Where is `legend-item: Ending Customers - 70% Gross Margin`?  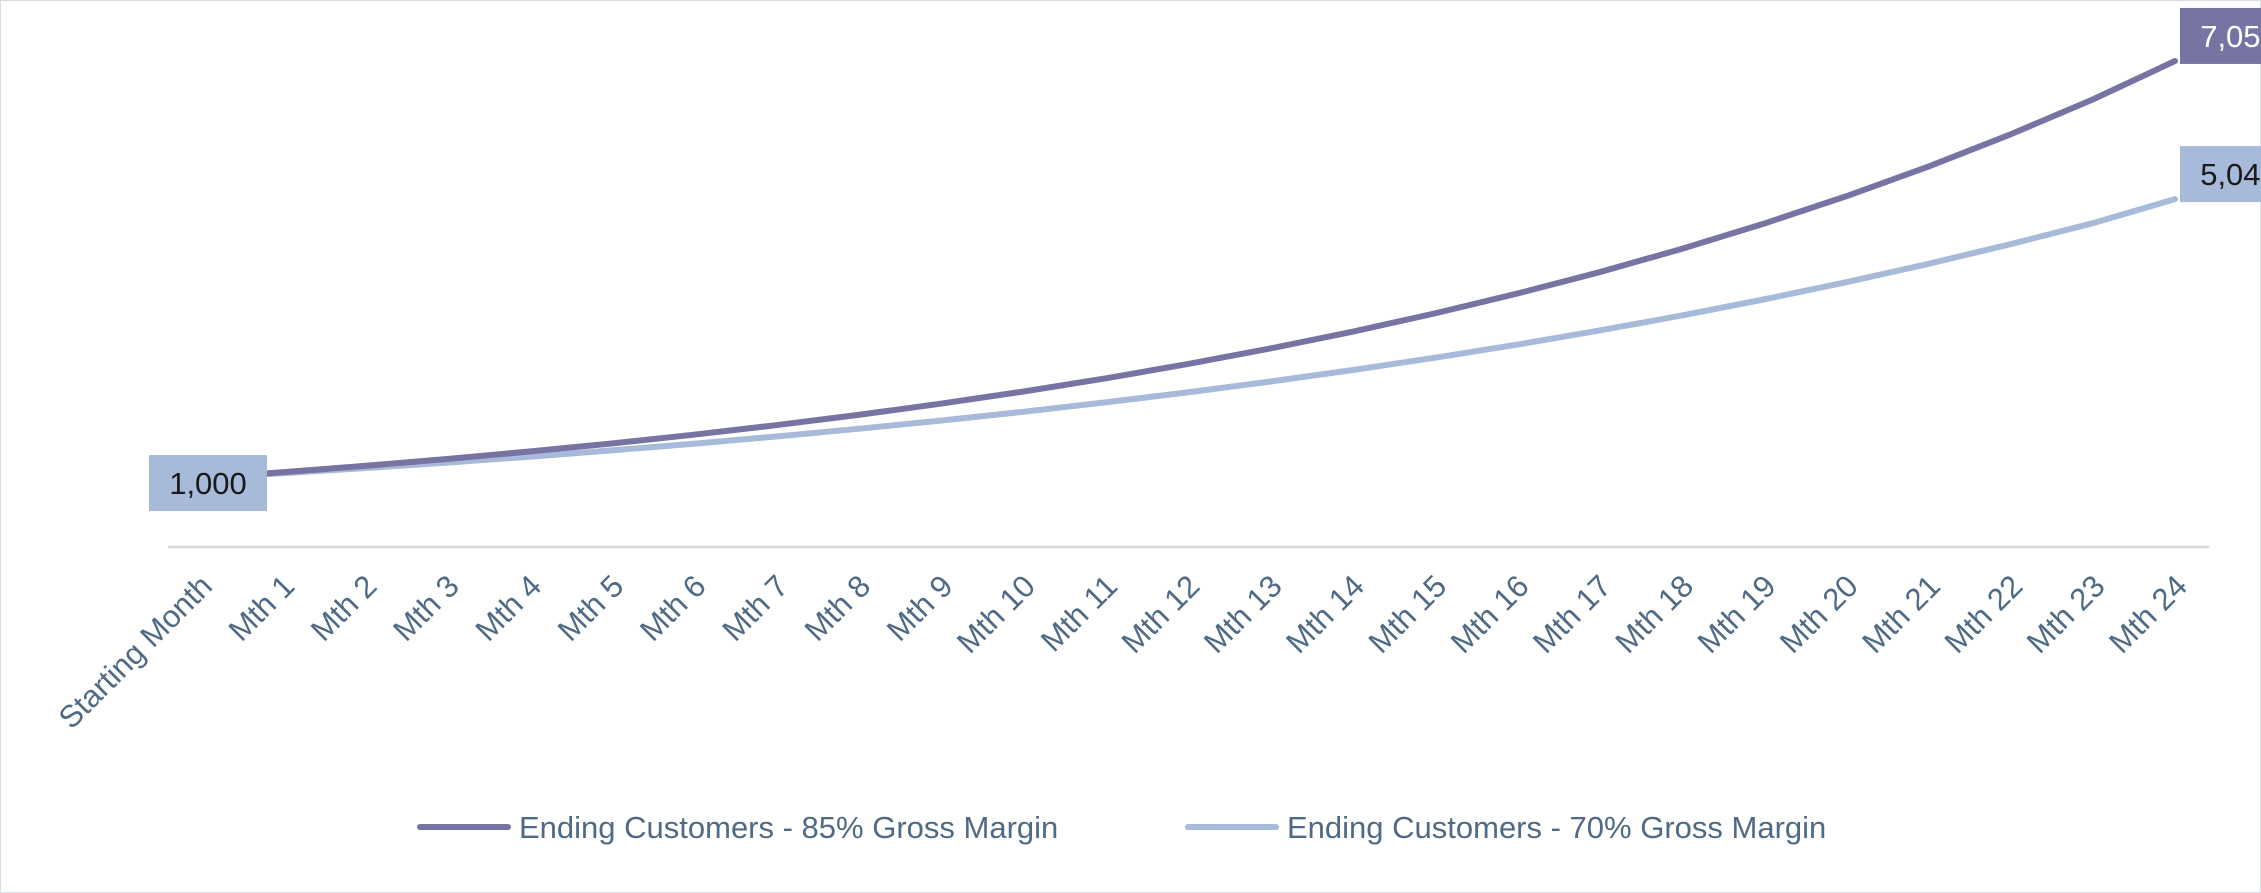
legend-item: Ending Customers - 70% Gross Margin is located at coordinates (1505, 827).